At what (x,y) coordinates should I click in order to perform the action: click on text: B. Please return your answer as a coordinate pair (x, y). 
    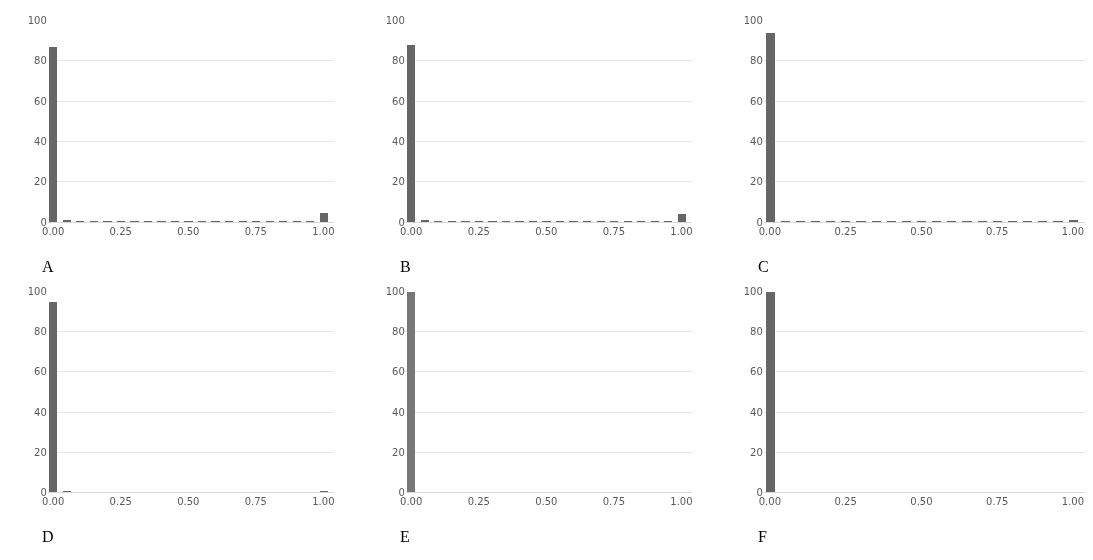
    Looking at the image, I should click on (405, 266).